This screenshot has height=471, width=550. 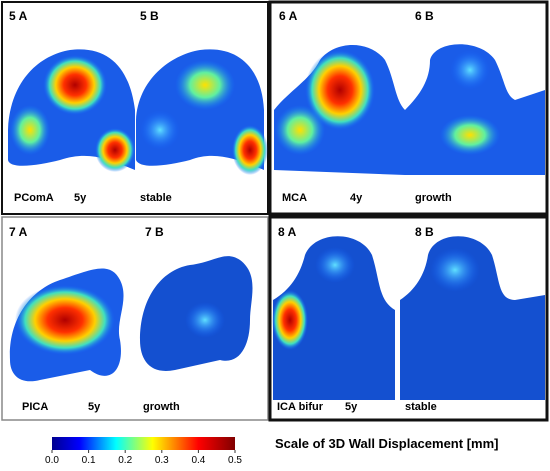 What do you see at coordinates (300, 407) in the screenshot?
I see `vessel: ICA bifur` at bounding box center [300, 407].